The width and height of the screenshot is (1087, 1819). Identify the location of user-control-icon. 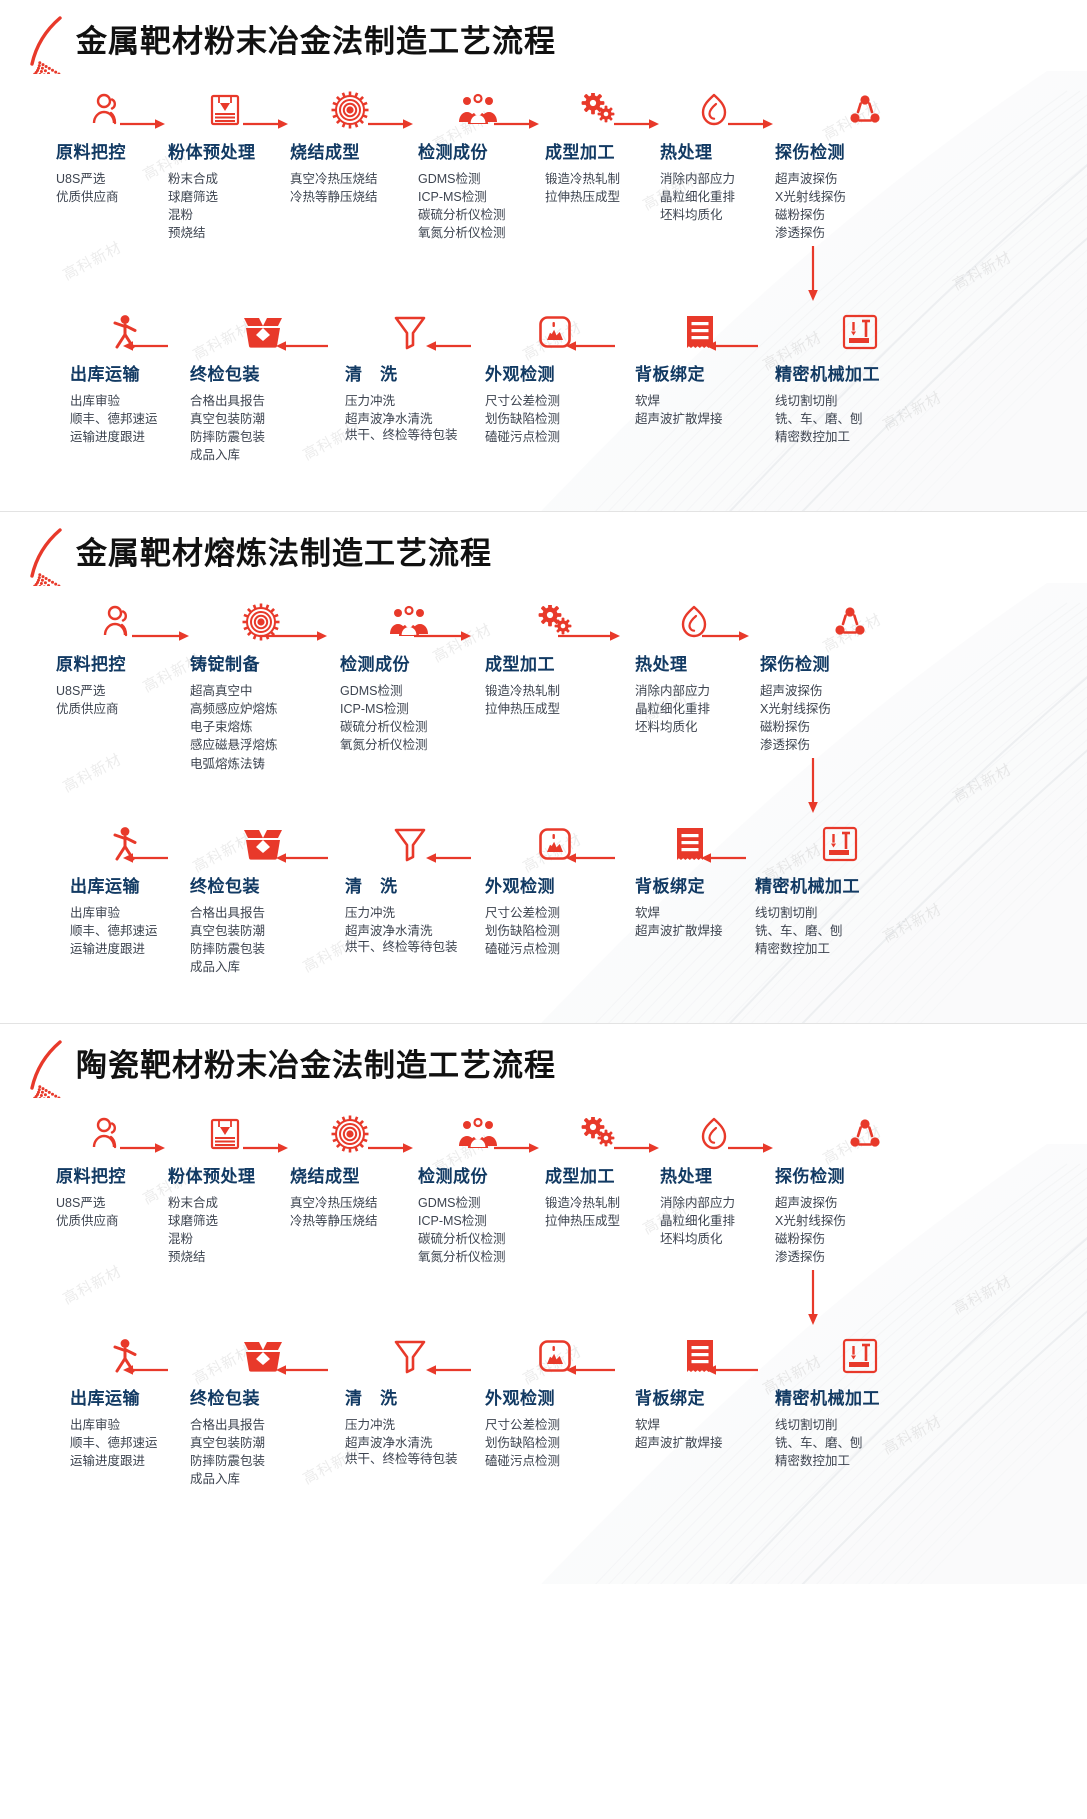
(108, 1134).